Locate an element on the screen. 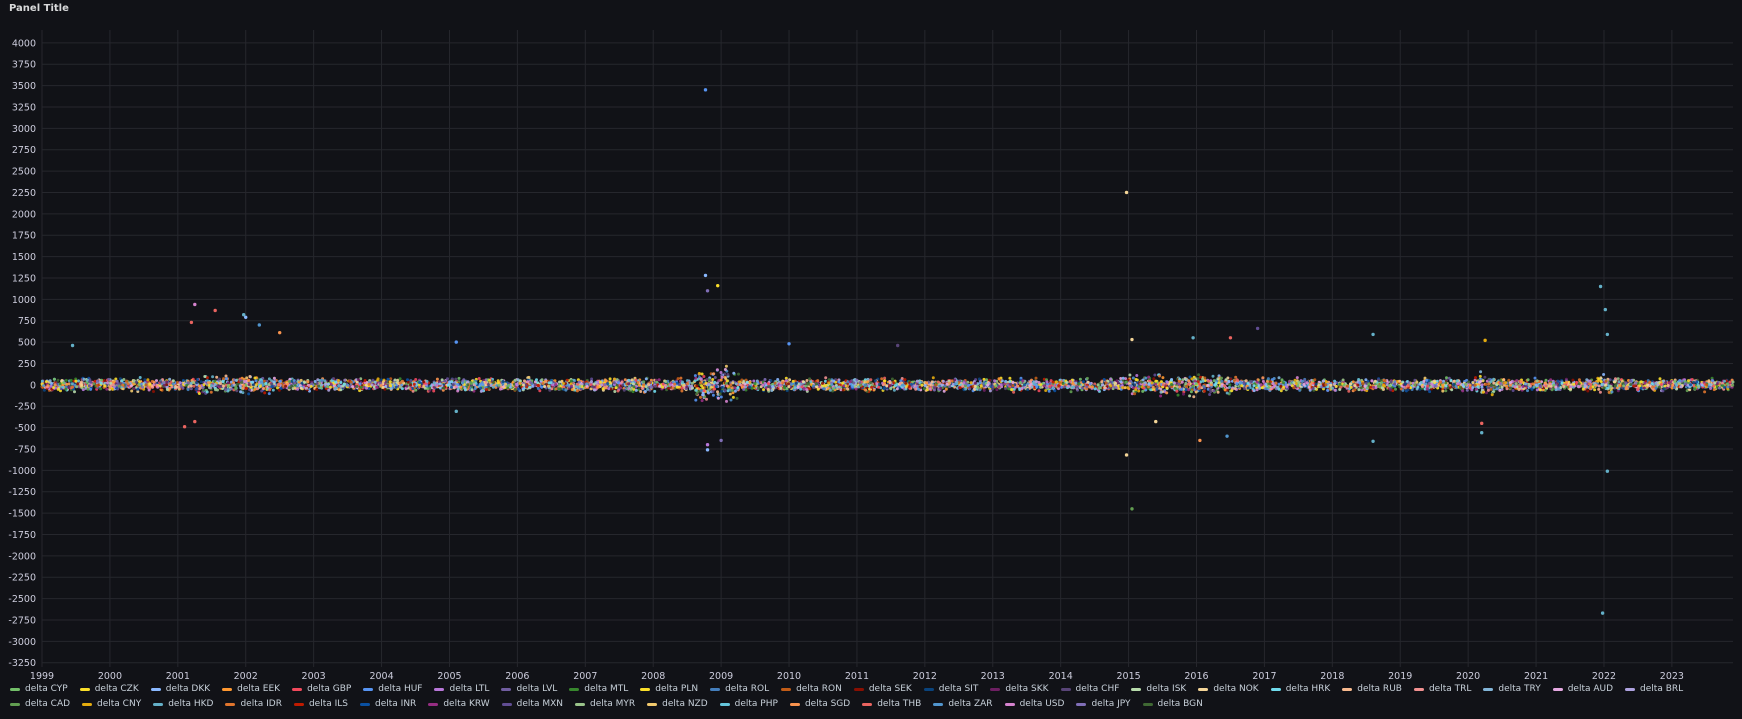 This screenshot has height=719, width=1742. x-tick-label: 2012 is located at coordinates (925, 675).